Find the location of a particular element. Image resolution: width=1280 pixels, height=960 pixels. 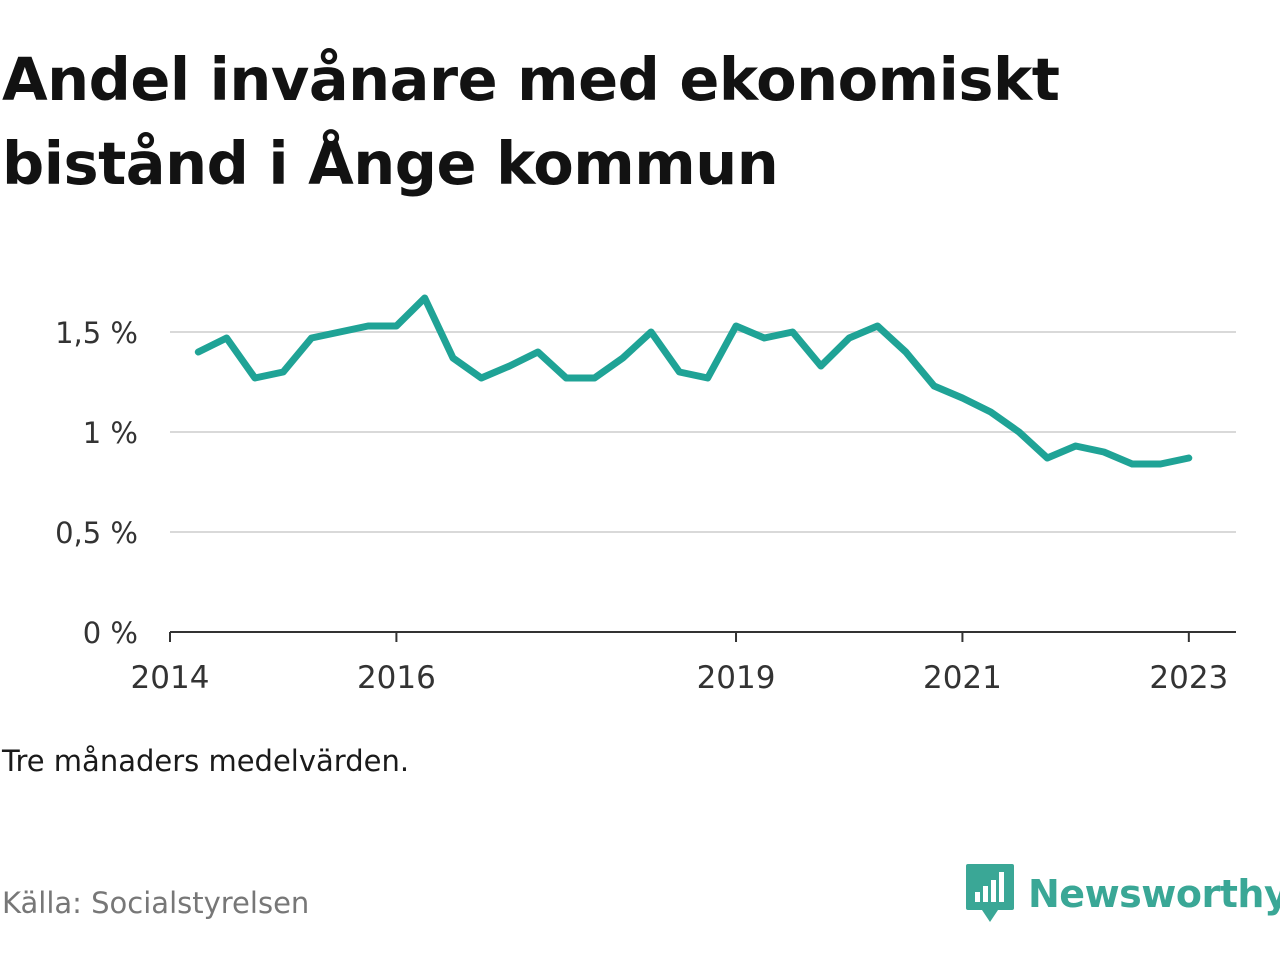

y-tick-label: 0 % is located at coordinates (110, 633).